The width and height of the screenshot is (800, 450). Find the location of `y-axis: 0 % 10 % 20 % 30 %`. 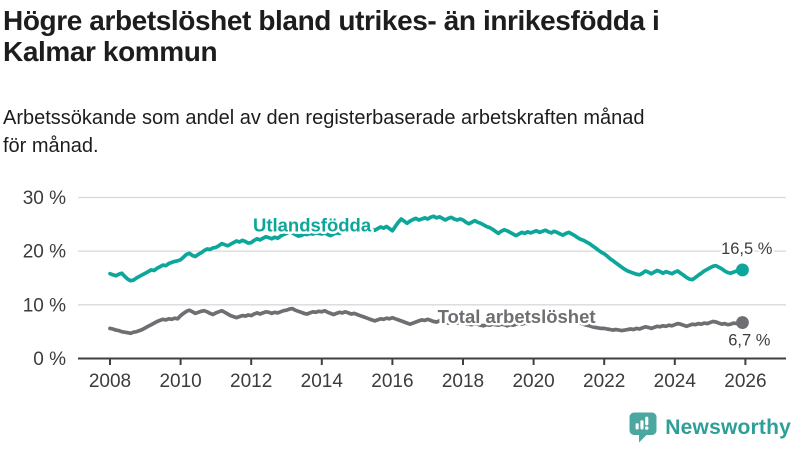

y-axis: 0 % 10 % 20 % 30 % is located at coordinates (44, 279).